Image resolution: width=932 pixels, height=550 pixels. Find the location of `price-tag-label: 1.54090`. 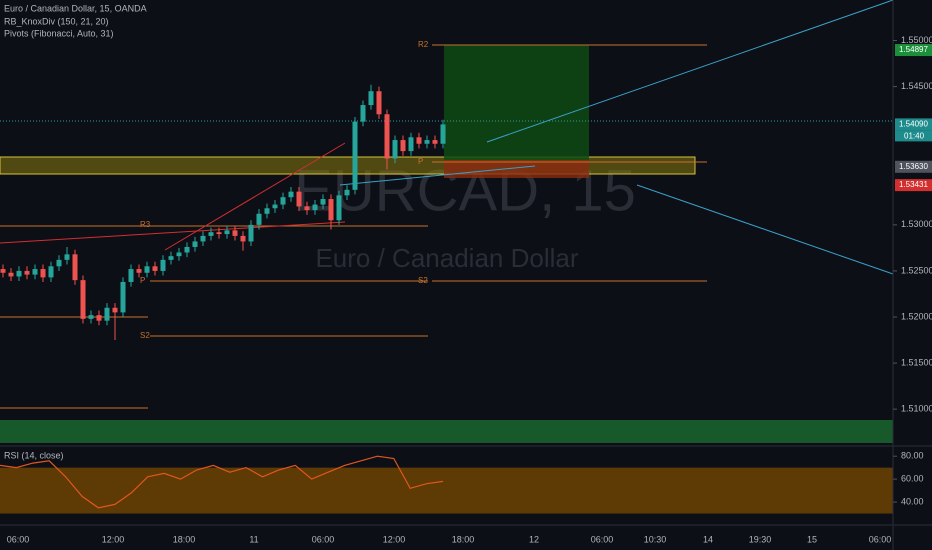

price-tag-label: 1.54090 is located at coordinates (913, 124).